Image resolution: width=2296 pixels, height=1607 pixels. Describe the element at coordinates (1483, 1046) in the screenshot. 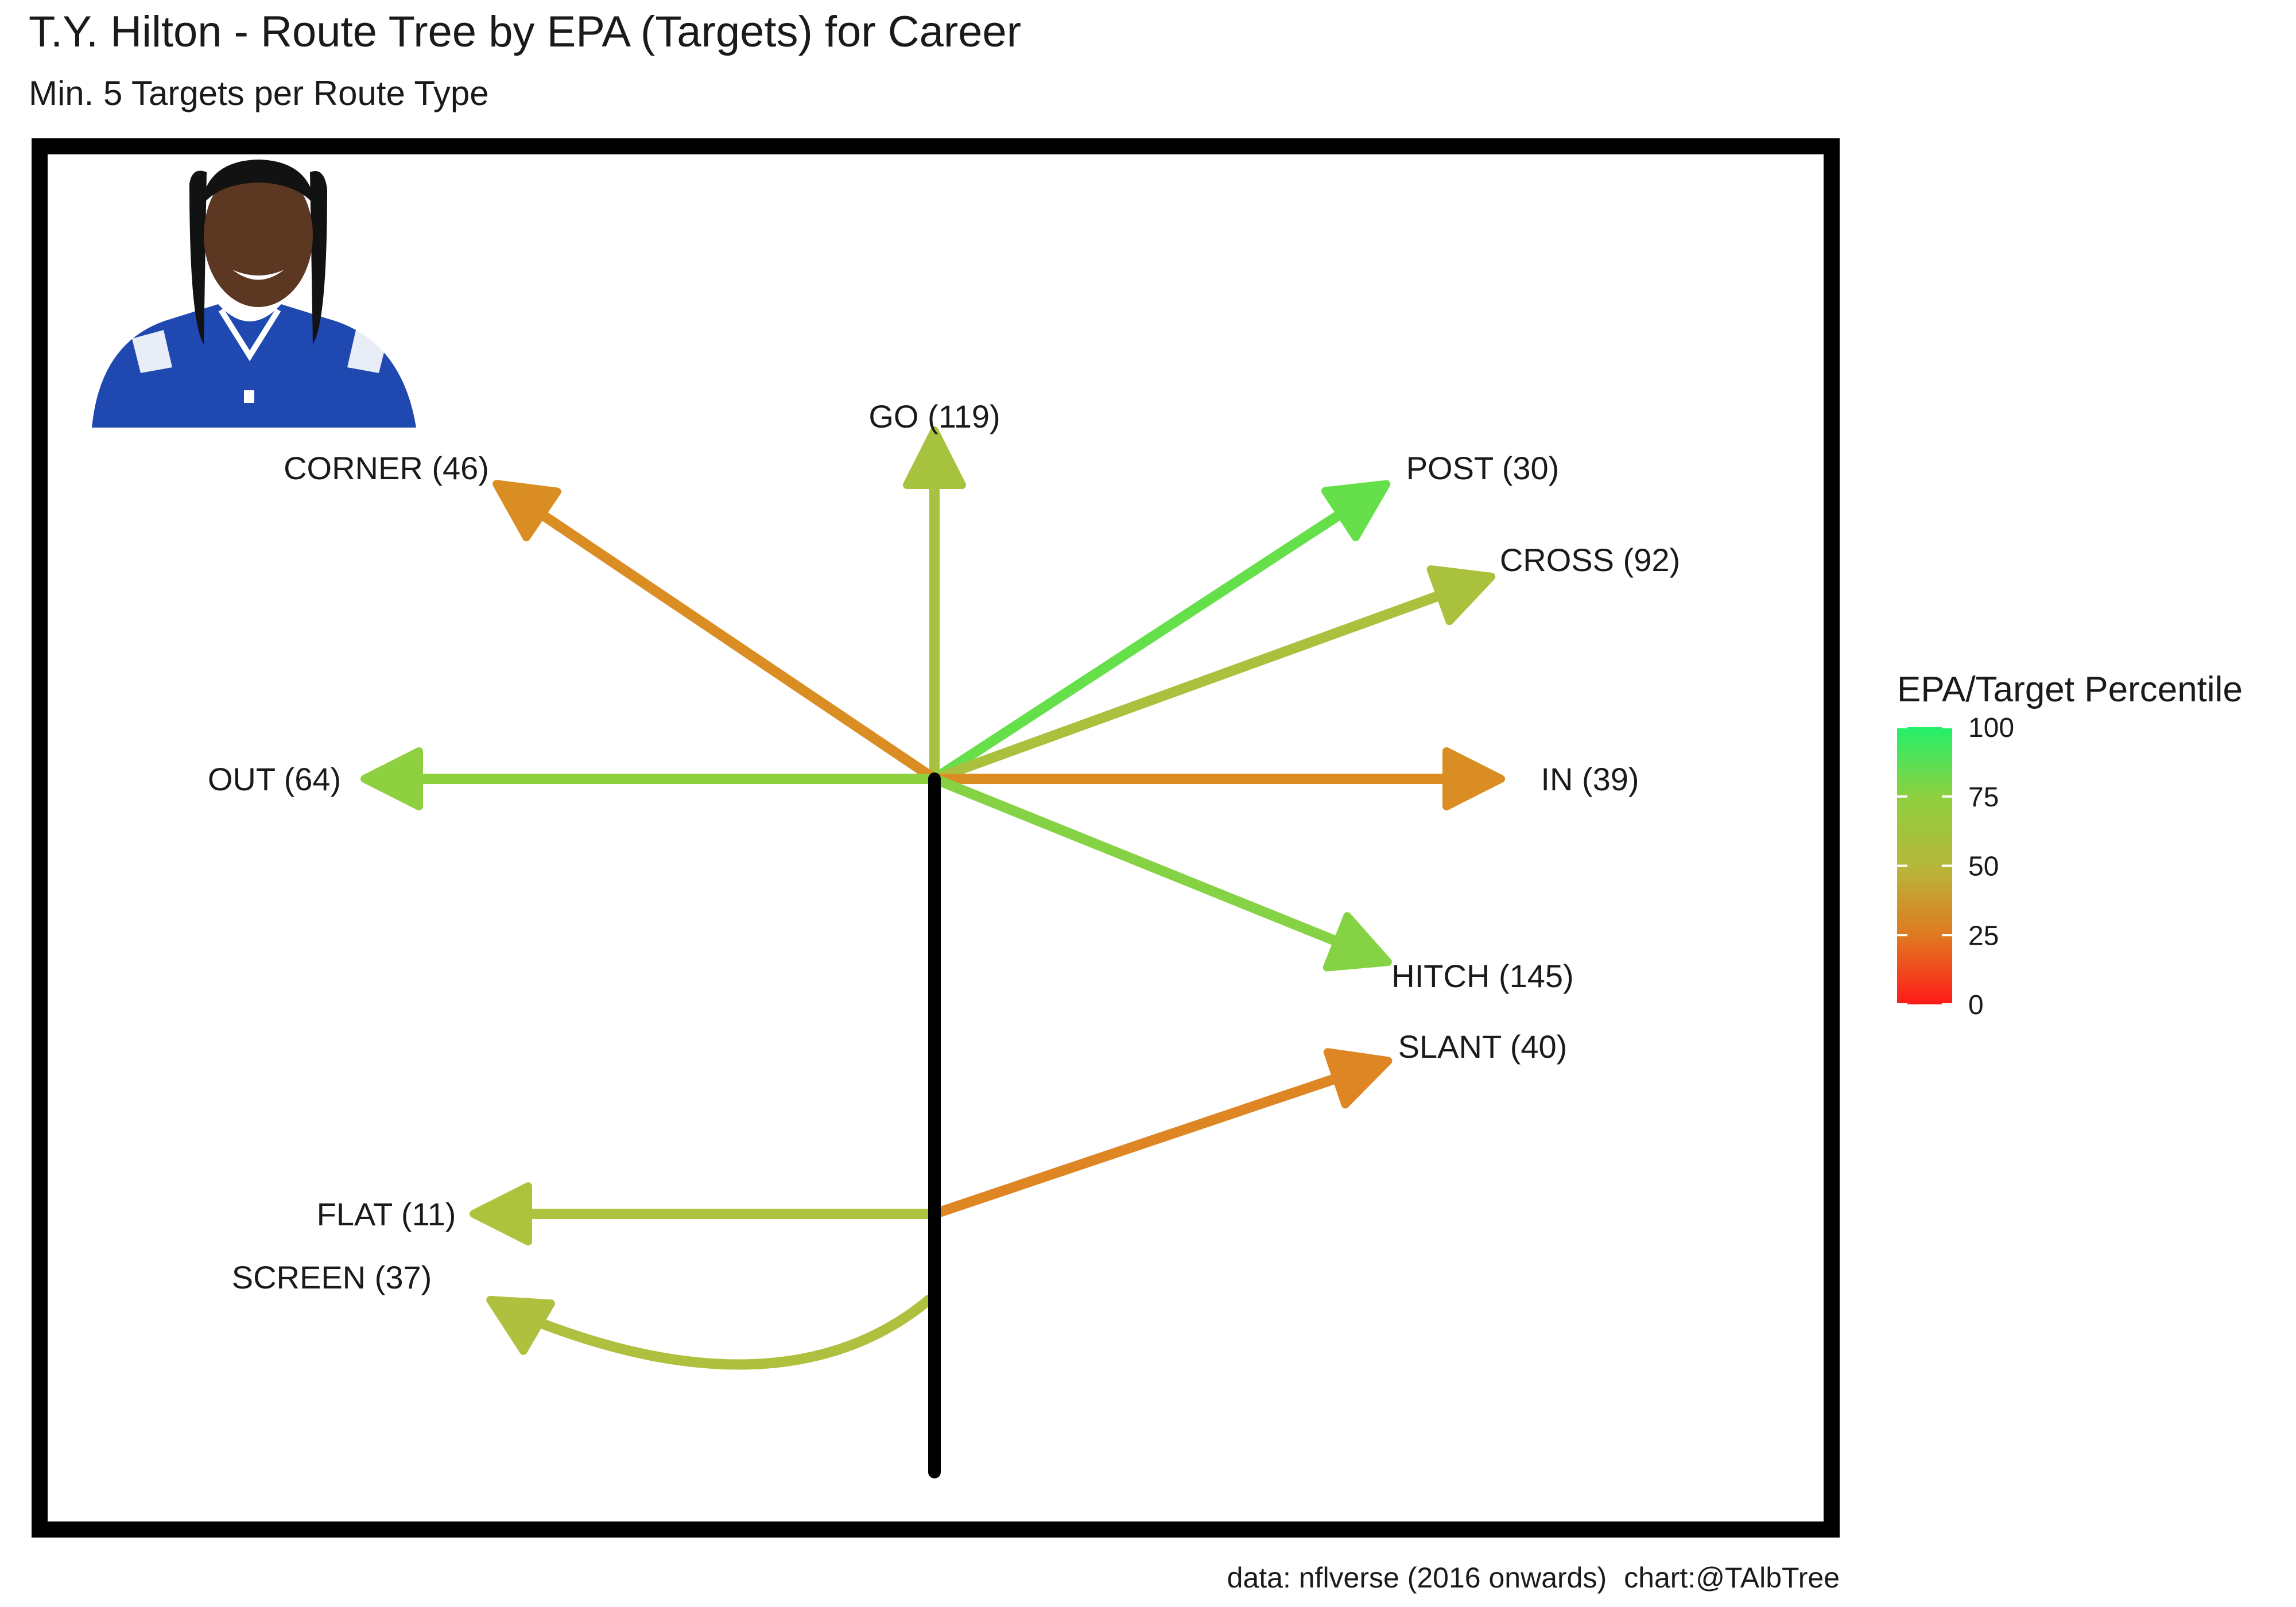

I see `route-label-slant: SLANT (40)` at that location.